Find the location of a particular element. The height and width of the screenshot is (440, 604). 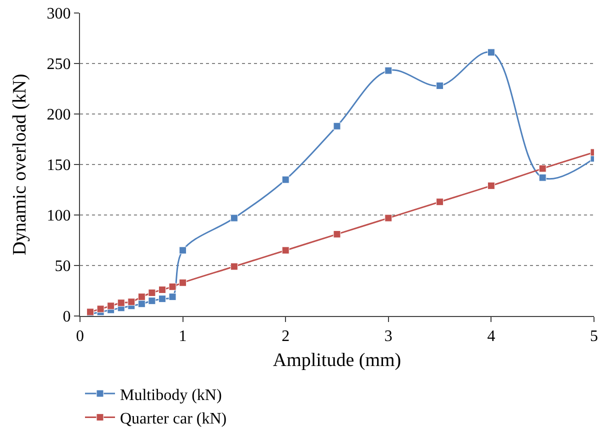

y-tick-label: 300 is located at coordinates (58, 14).